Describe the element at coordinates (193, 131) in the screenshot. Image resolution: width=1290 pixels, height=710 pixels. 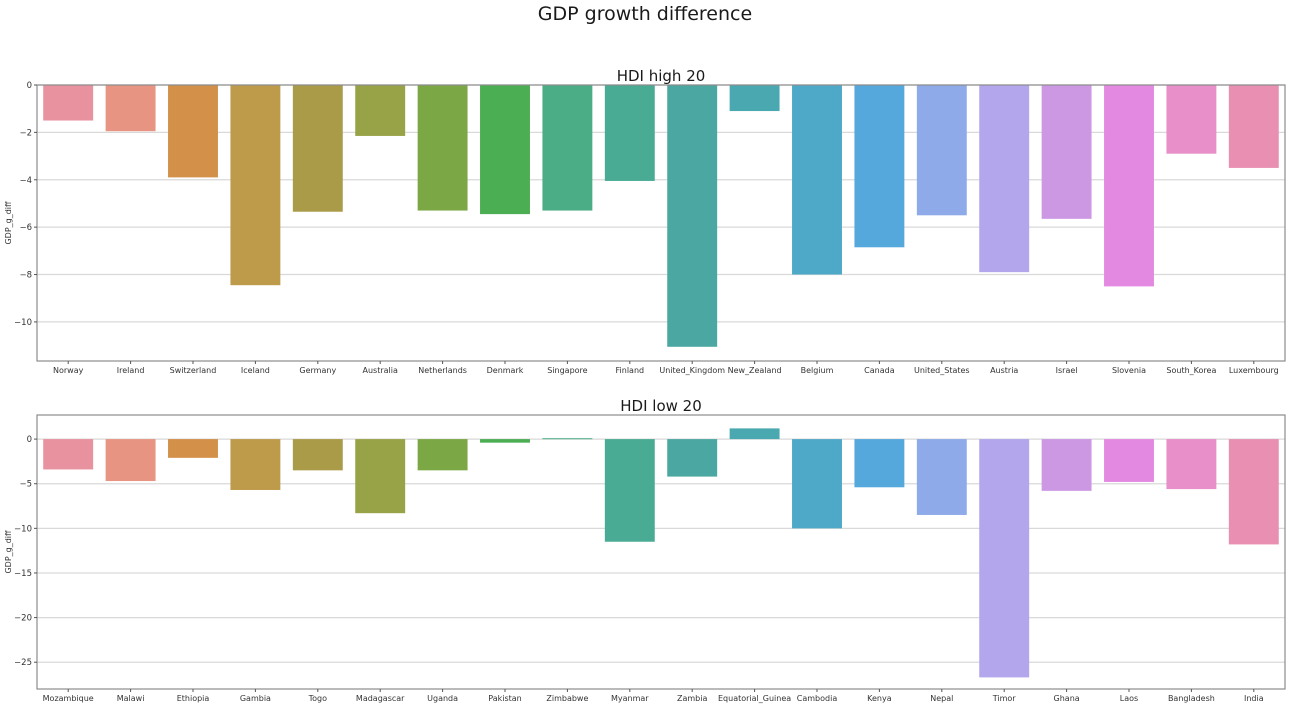
I see `bar-switzerland` at that location.